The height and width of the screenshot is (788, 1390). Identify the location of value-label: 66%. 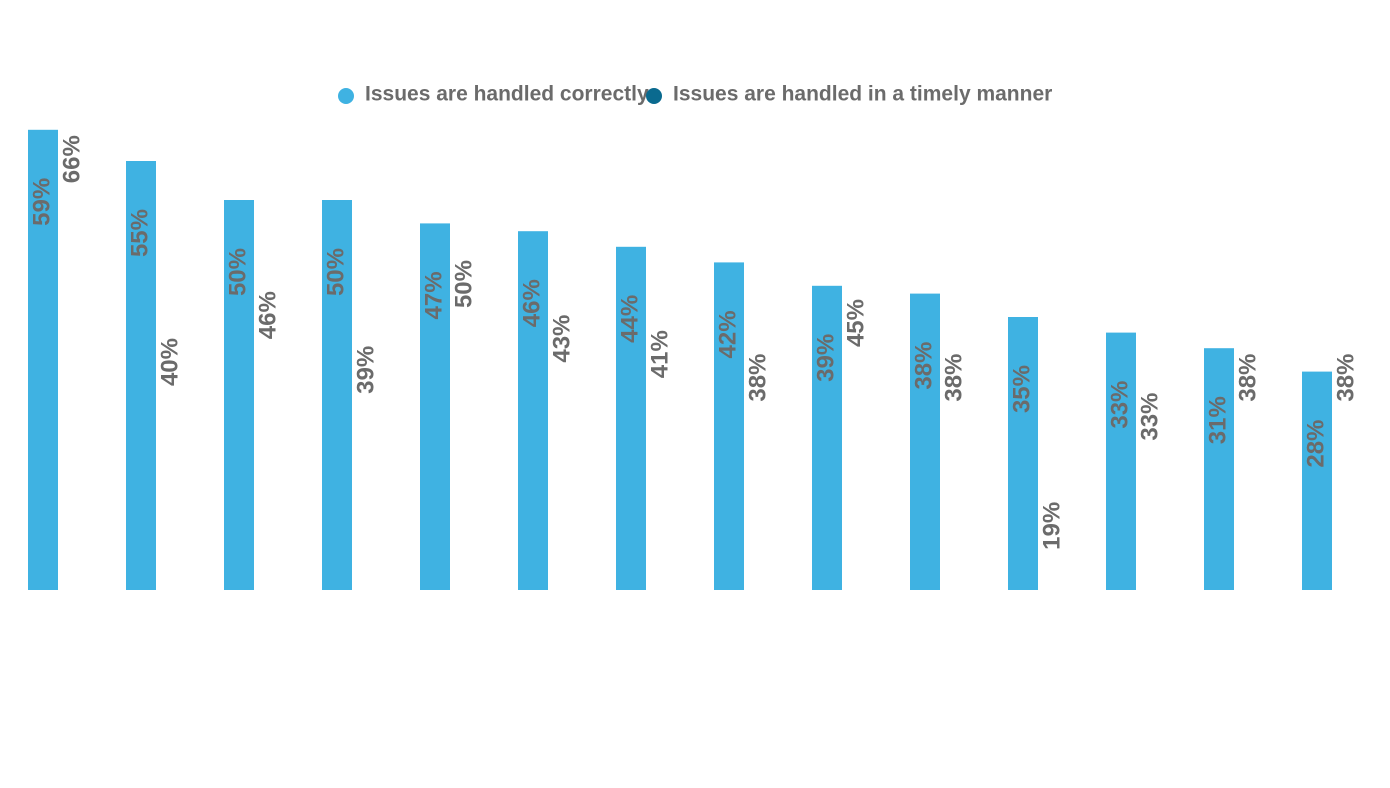
(71, 159).